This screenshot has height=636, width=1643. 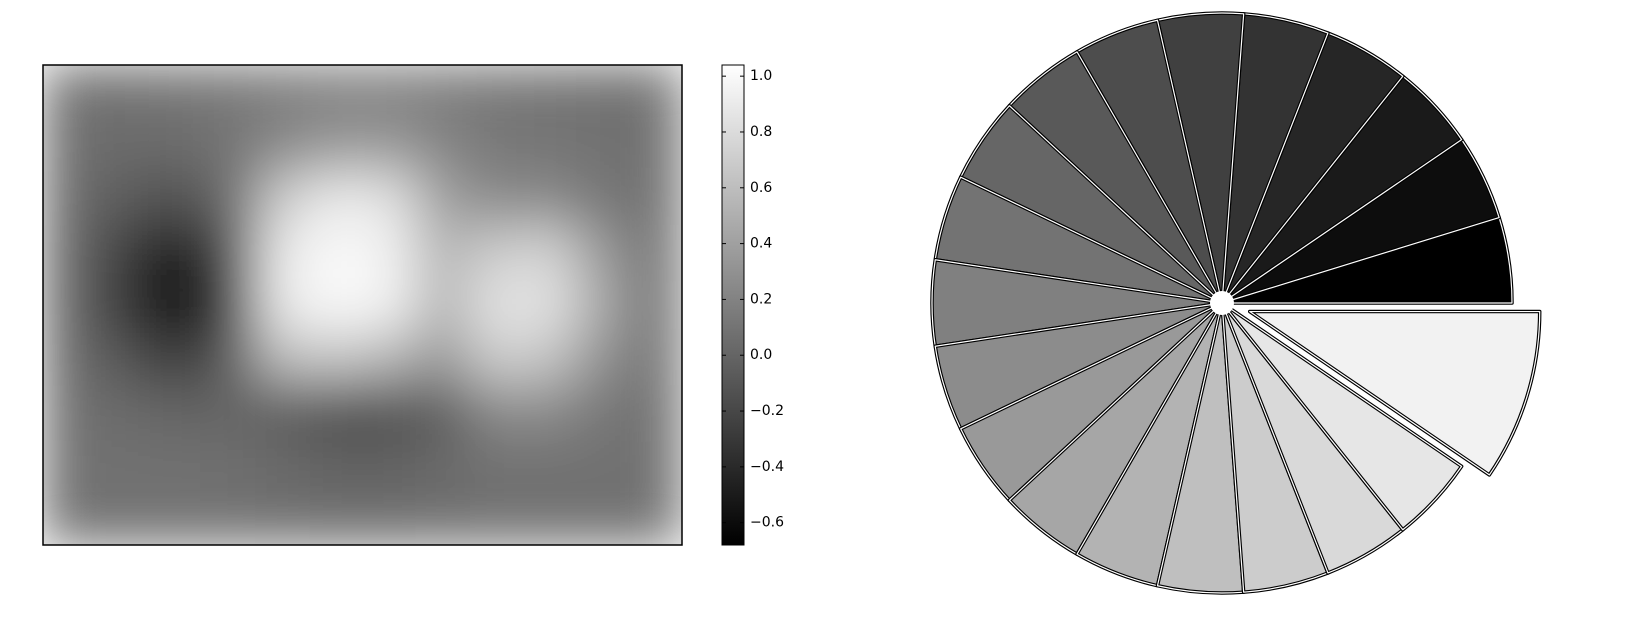 What do you see at coordinates (767, 467) in the screenshot?
I see `colorbar-tick-label: −0.4` at bounding box center [767, 467].